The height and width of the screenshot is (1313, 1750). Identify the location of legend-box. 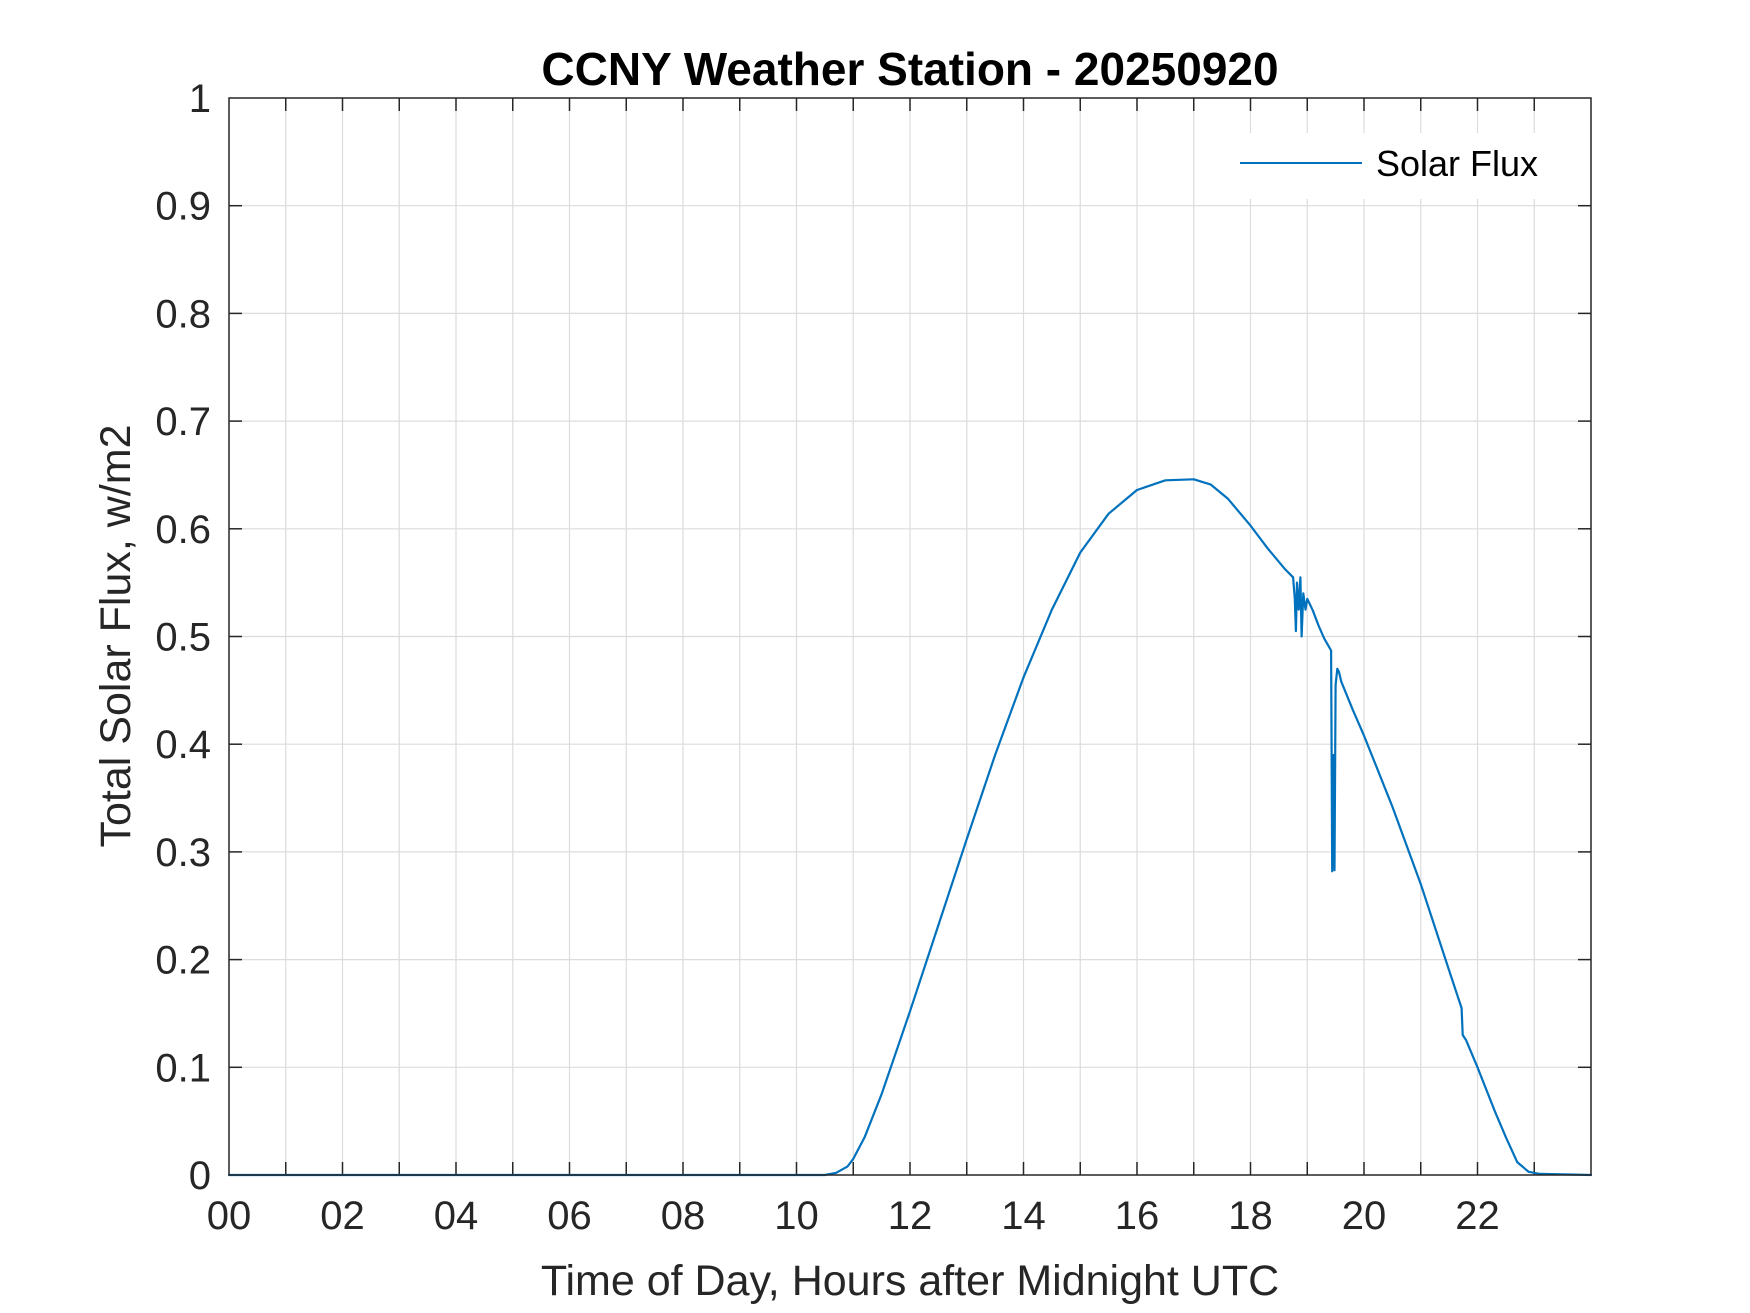
(1395, 166).